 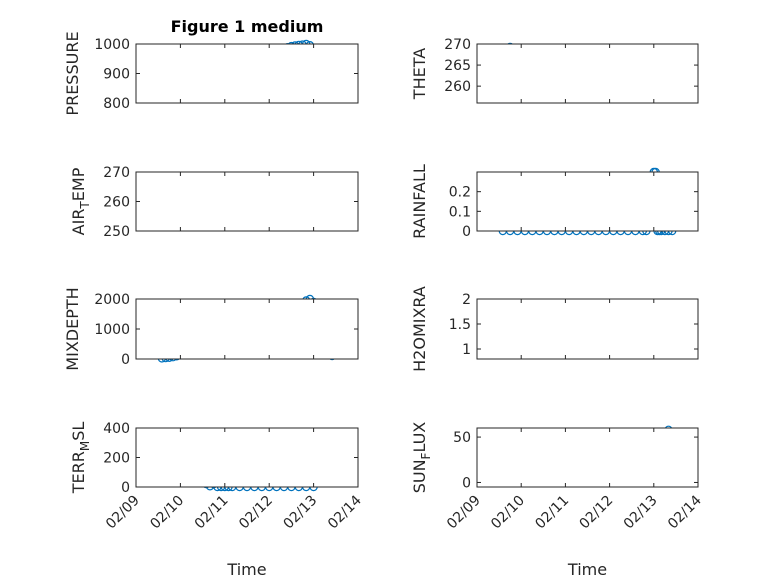 I want to click on y-tick-label: 1, so click(x=466, y=350).